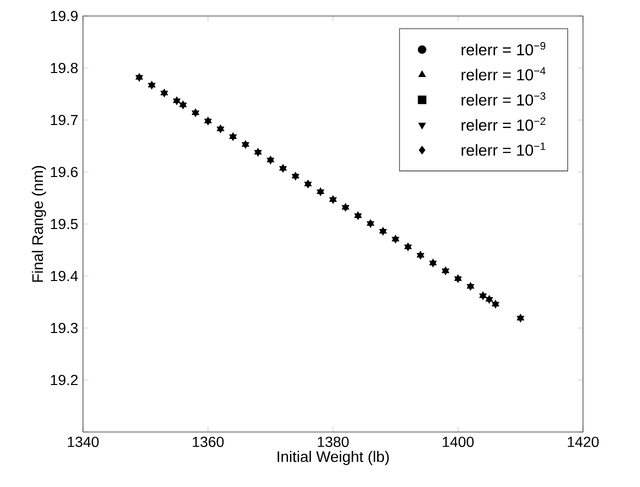  I want to click on legend-label: relerr = 10$^{−4}$, so click(504, 73).